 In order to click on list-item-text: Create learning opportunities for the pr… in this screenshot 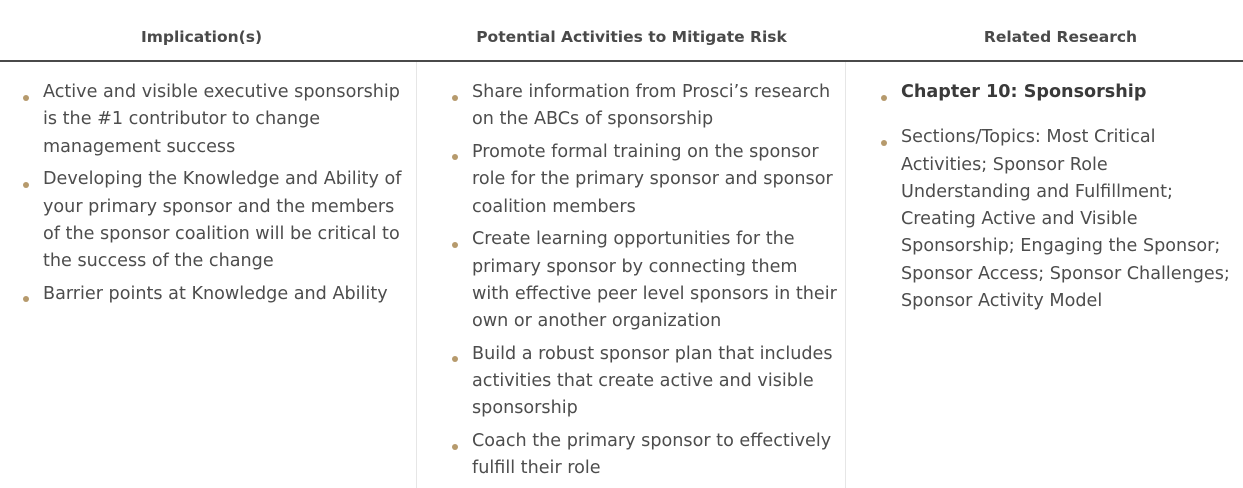, I will do `click(654, 280)`.